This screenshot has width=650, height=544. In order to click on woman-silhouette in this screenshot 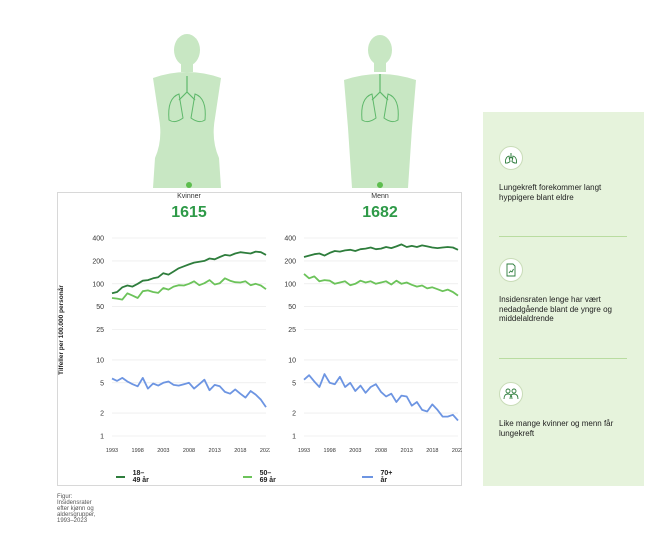, I will do `click(187, 111)`.